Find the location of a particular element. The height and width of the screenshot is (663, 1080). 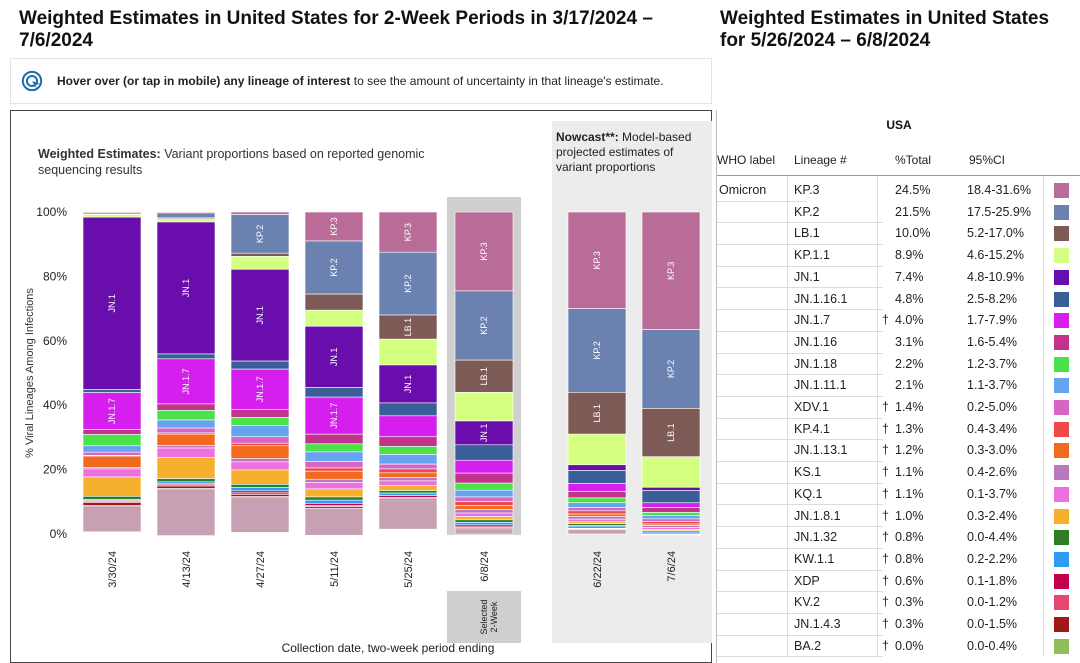

table-row: BA.2 † 0.0% 0.0-0.4% is located at coordinates (898, 647).